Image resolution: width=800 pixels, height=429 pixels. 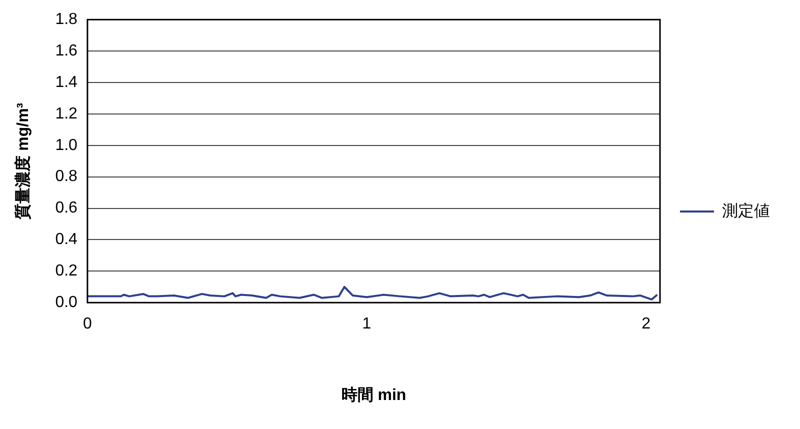 I want to click on y-tick-label: 1.4, so click(x=66, y=82).